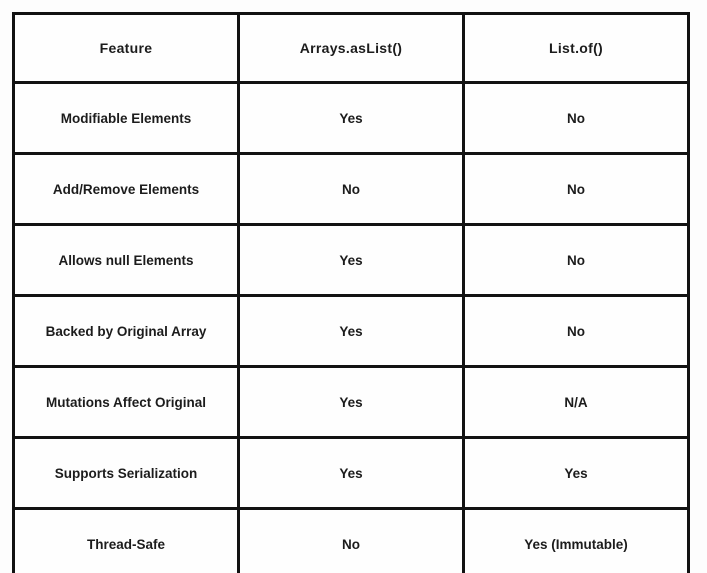  Describe the element at coordinates (126, 331) in the screenshot. I see `feature-cell: Backed by Original Array` at that location.